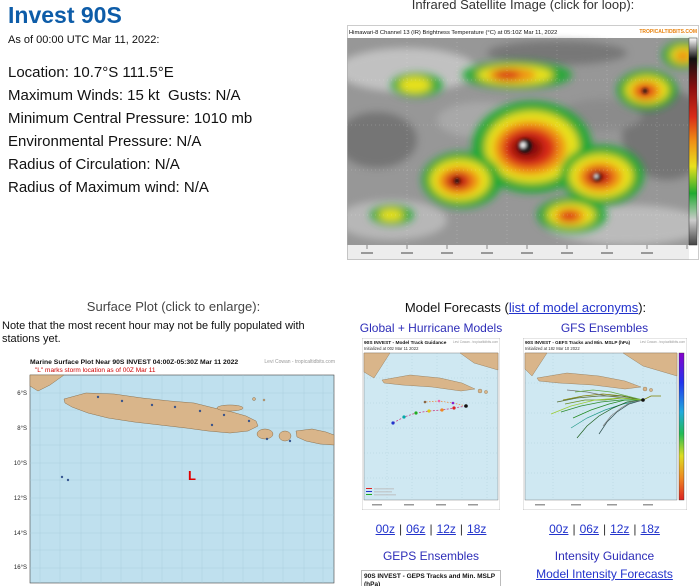 Image resolution: width=699 pixels, height=586 pixels. What do you see at coordinates (604, 328) in the screenshot?
I see `gfs-ensembles-title: GFS Ensembles` at bounding box center [604, 328].